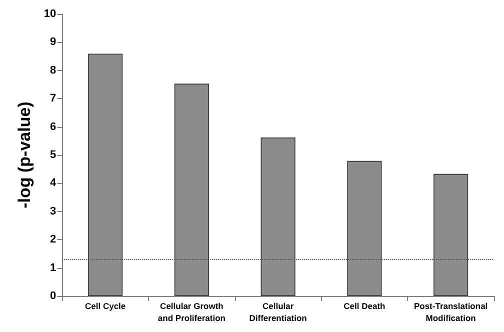 The width and height of the screenshot is (504, 332). I want to click on x-tick-label: Cell Cycle, so click(105, 306).